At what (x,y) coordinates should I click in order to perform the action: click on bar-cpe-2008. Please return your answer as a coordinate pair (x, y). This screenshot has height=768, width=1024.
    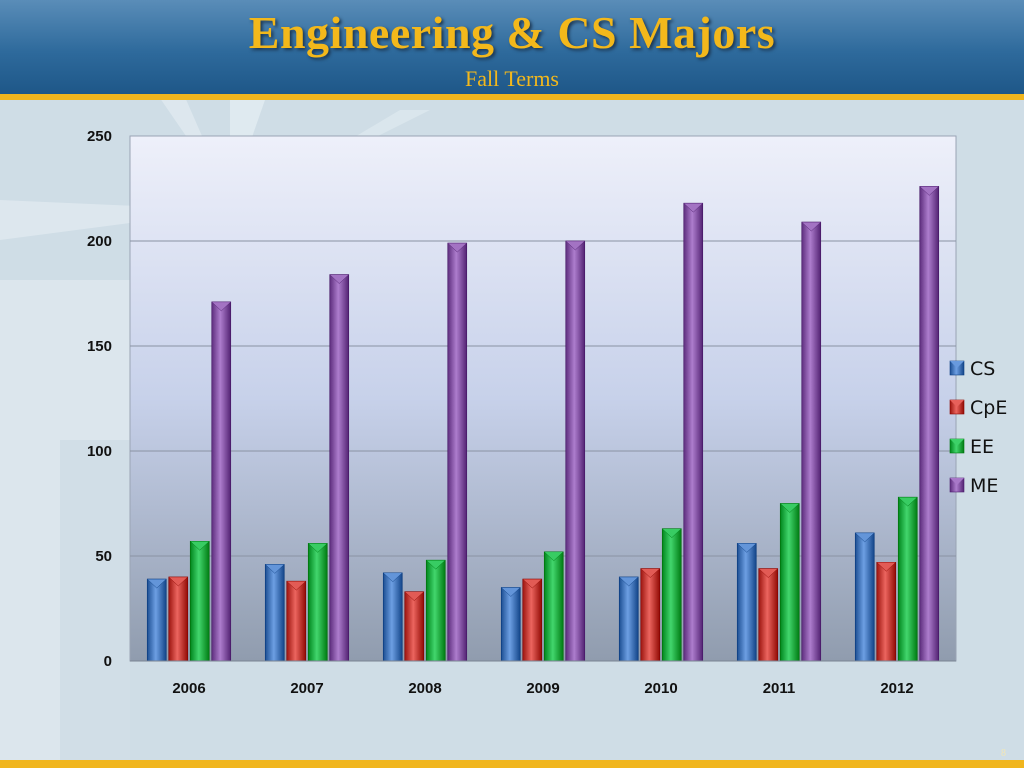
    Looking at the image, I should click on (414, 626).